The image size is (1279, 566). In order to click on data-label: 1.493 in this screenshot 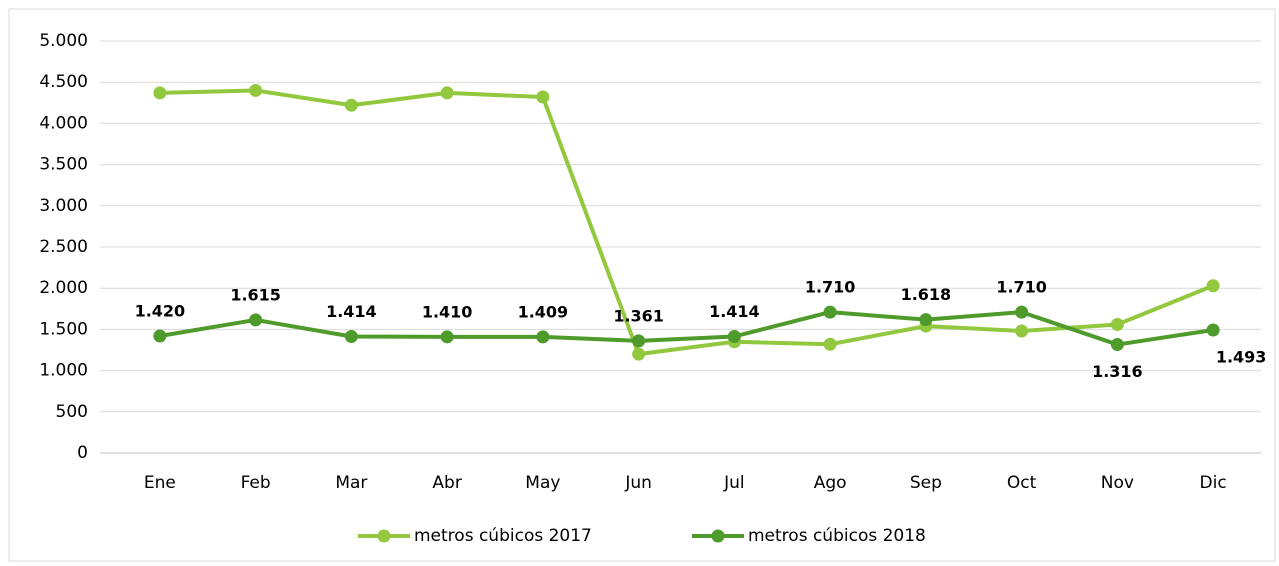, I will do `click(1241, 356)`.